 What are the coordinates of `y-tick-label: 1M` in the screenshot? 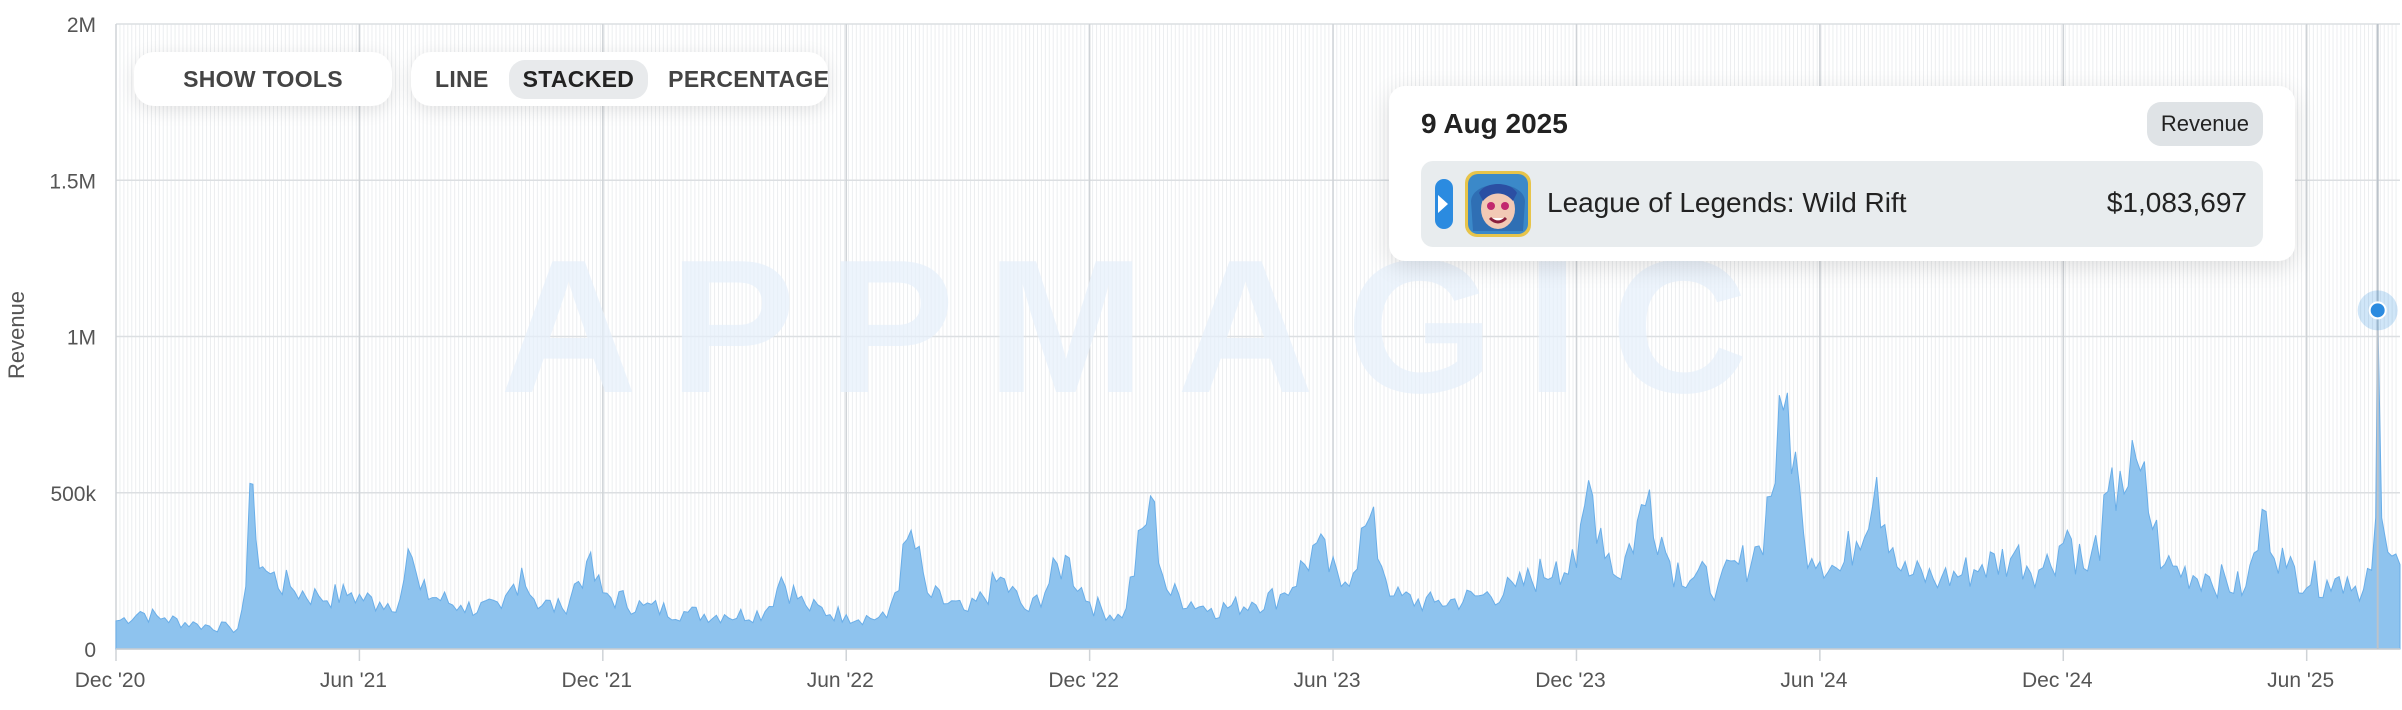 It's located at (81, 338).